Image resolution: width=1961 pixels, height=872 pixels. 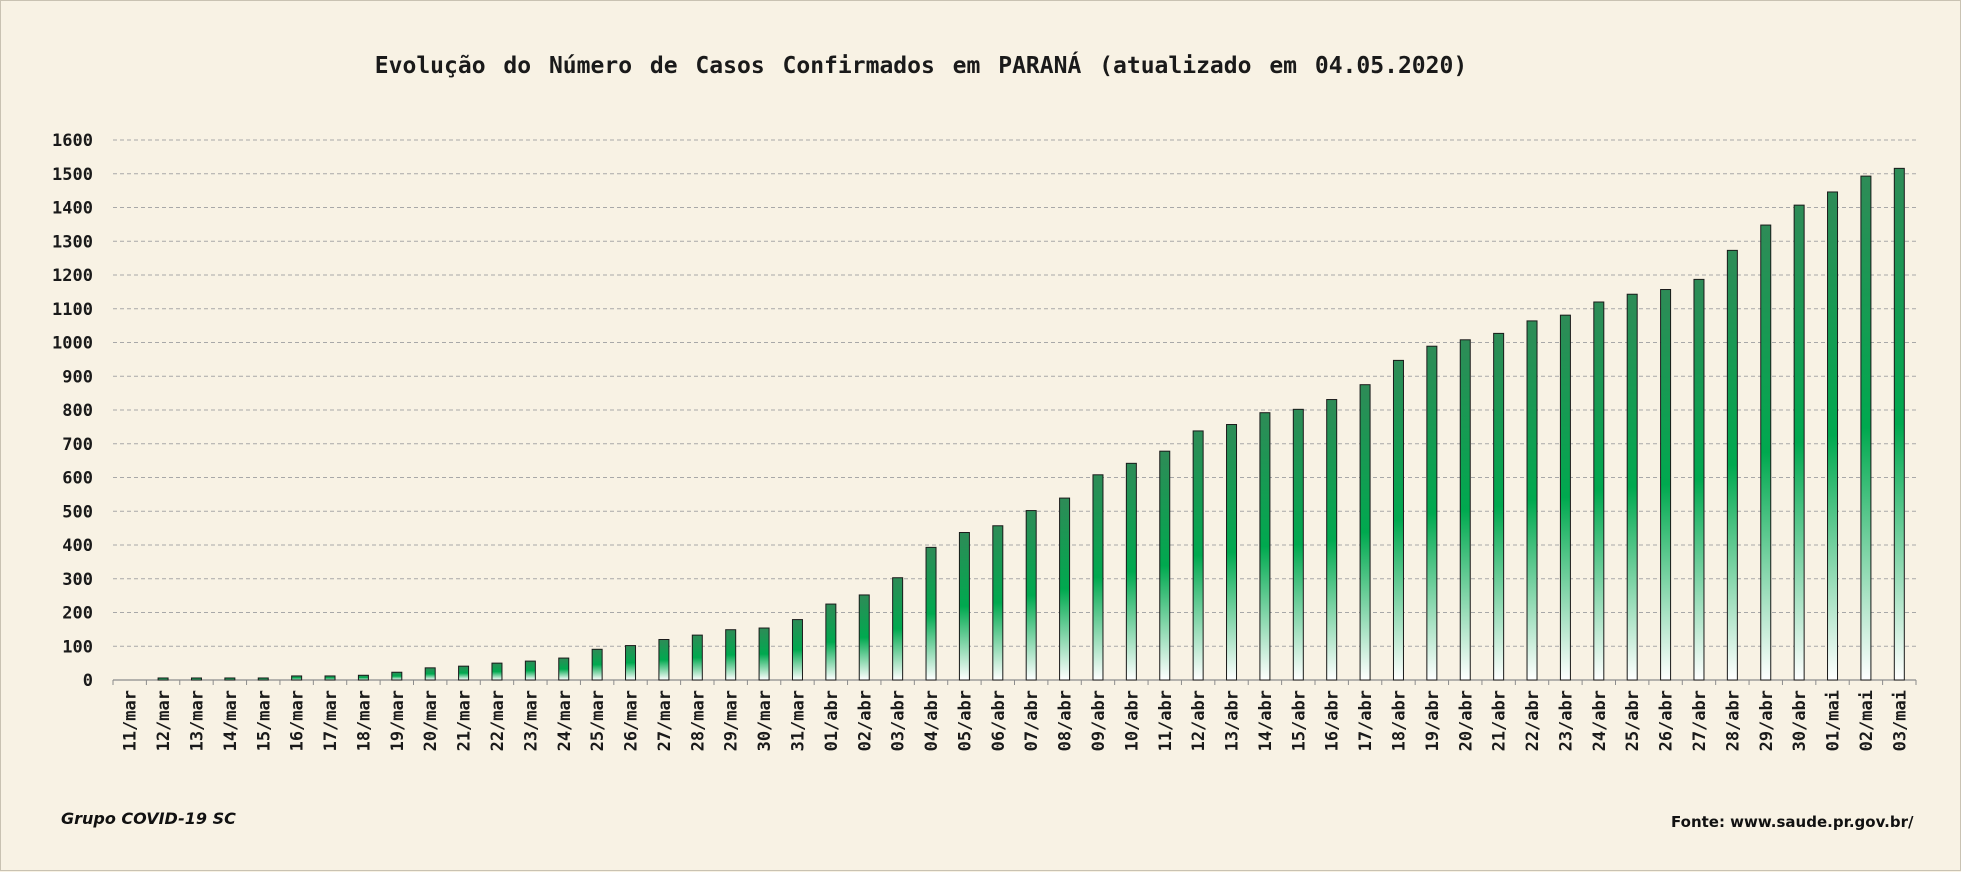 I want to click on bar-01-mai, so click(x=1833, y=436).